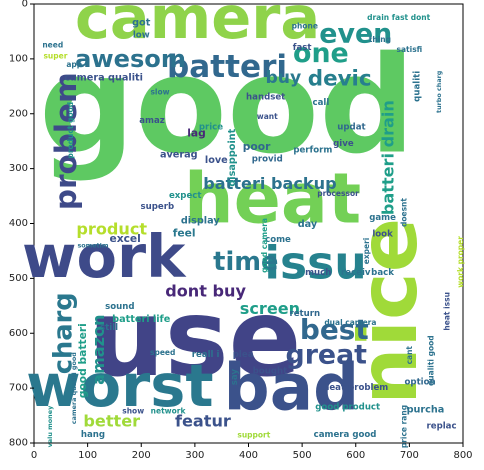 The image size is (484, 470). Describe the element at coordinates (356, 273) in the screenshot. I see `word-receiv: receiv` at that location.